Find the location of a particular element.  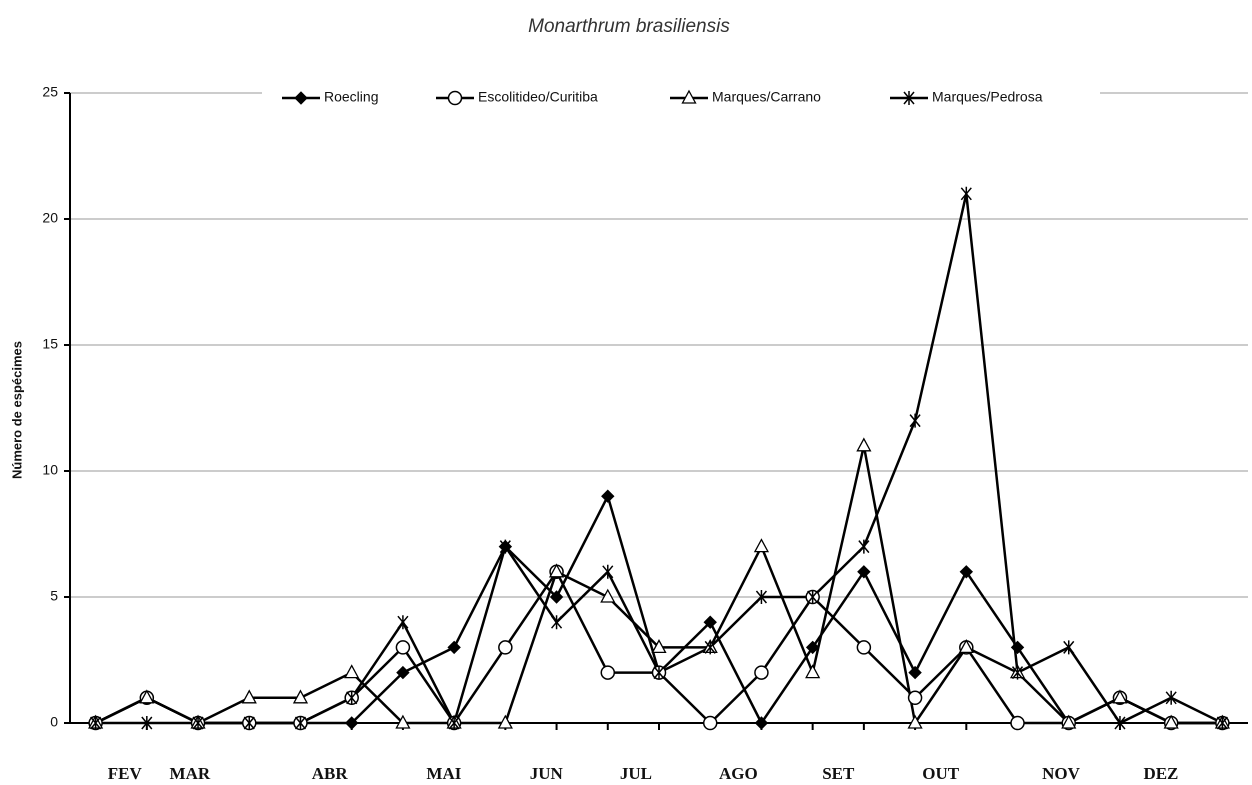

x-tick-label: MAR is located at coordinates (190, 773).